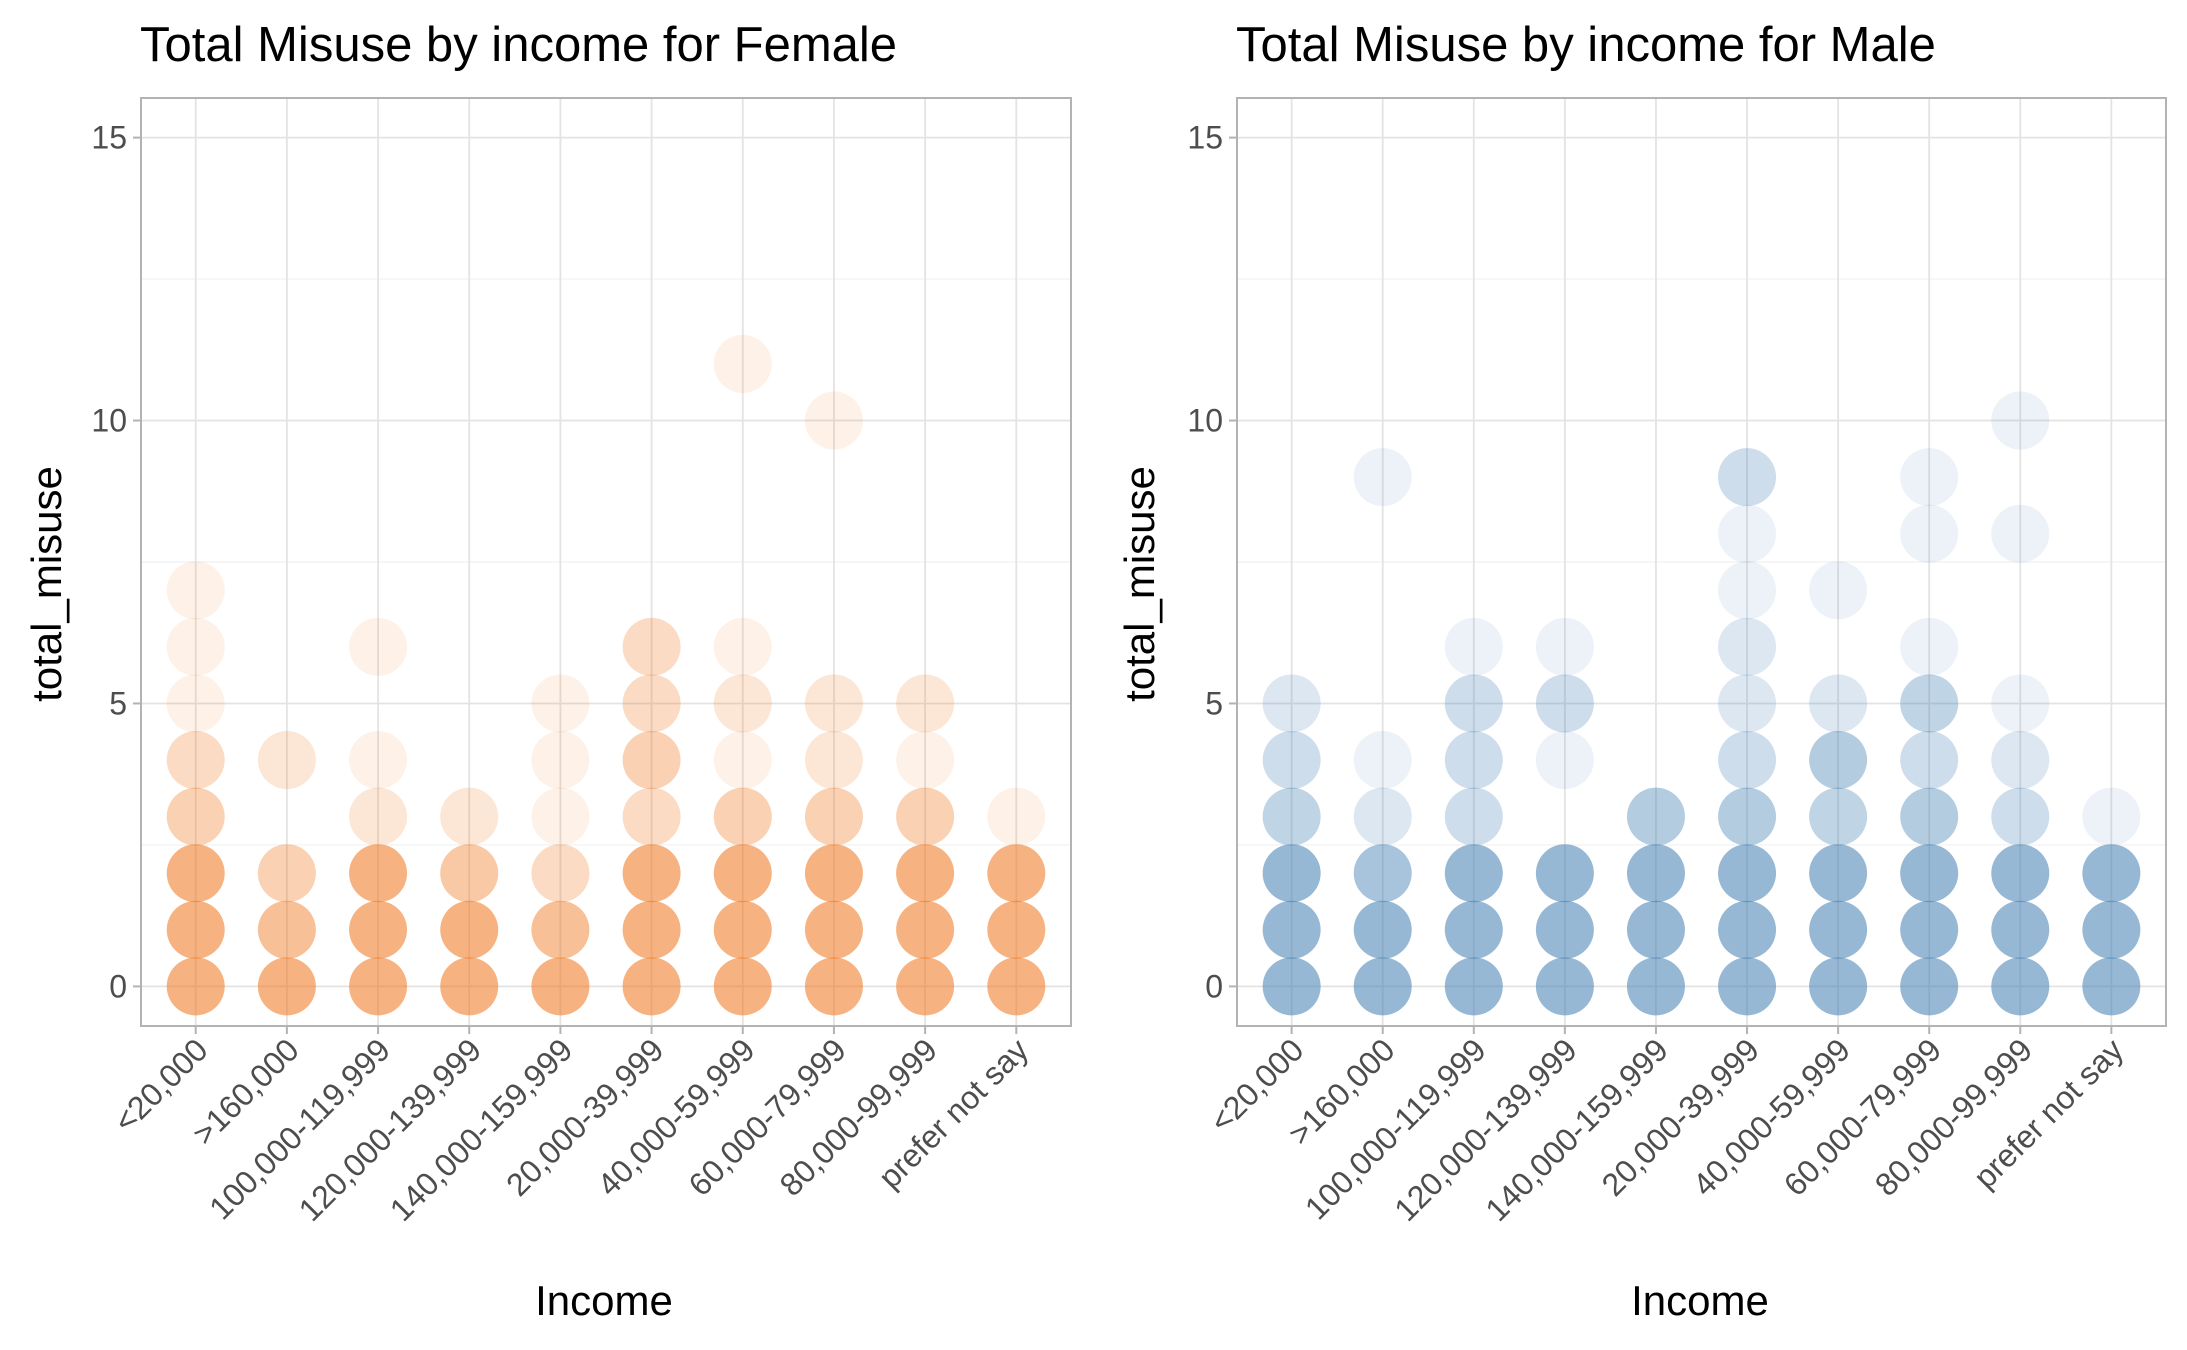 The width and height of the screenshot is (2187, 1350). I want to click on chart-title-female: Total Misuse by income for Female, so click(518, 45).